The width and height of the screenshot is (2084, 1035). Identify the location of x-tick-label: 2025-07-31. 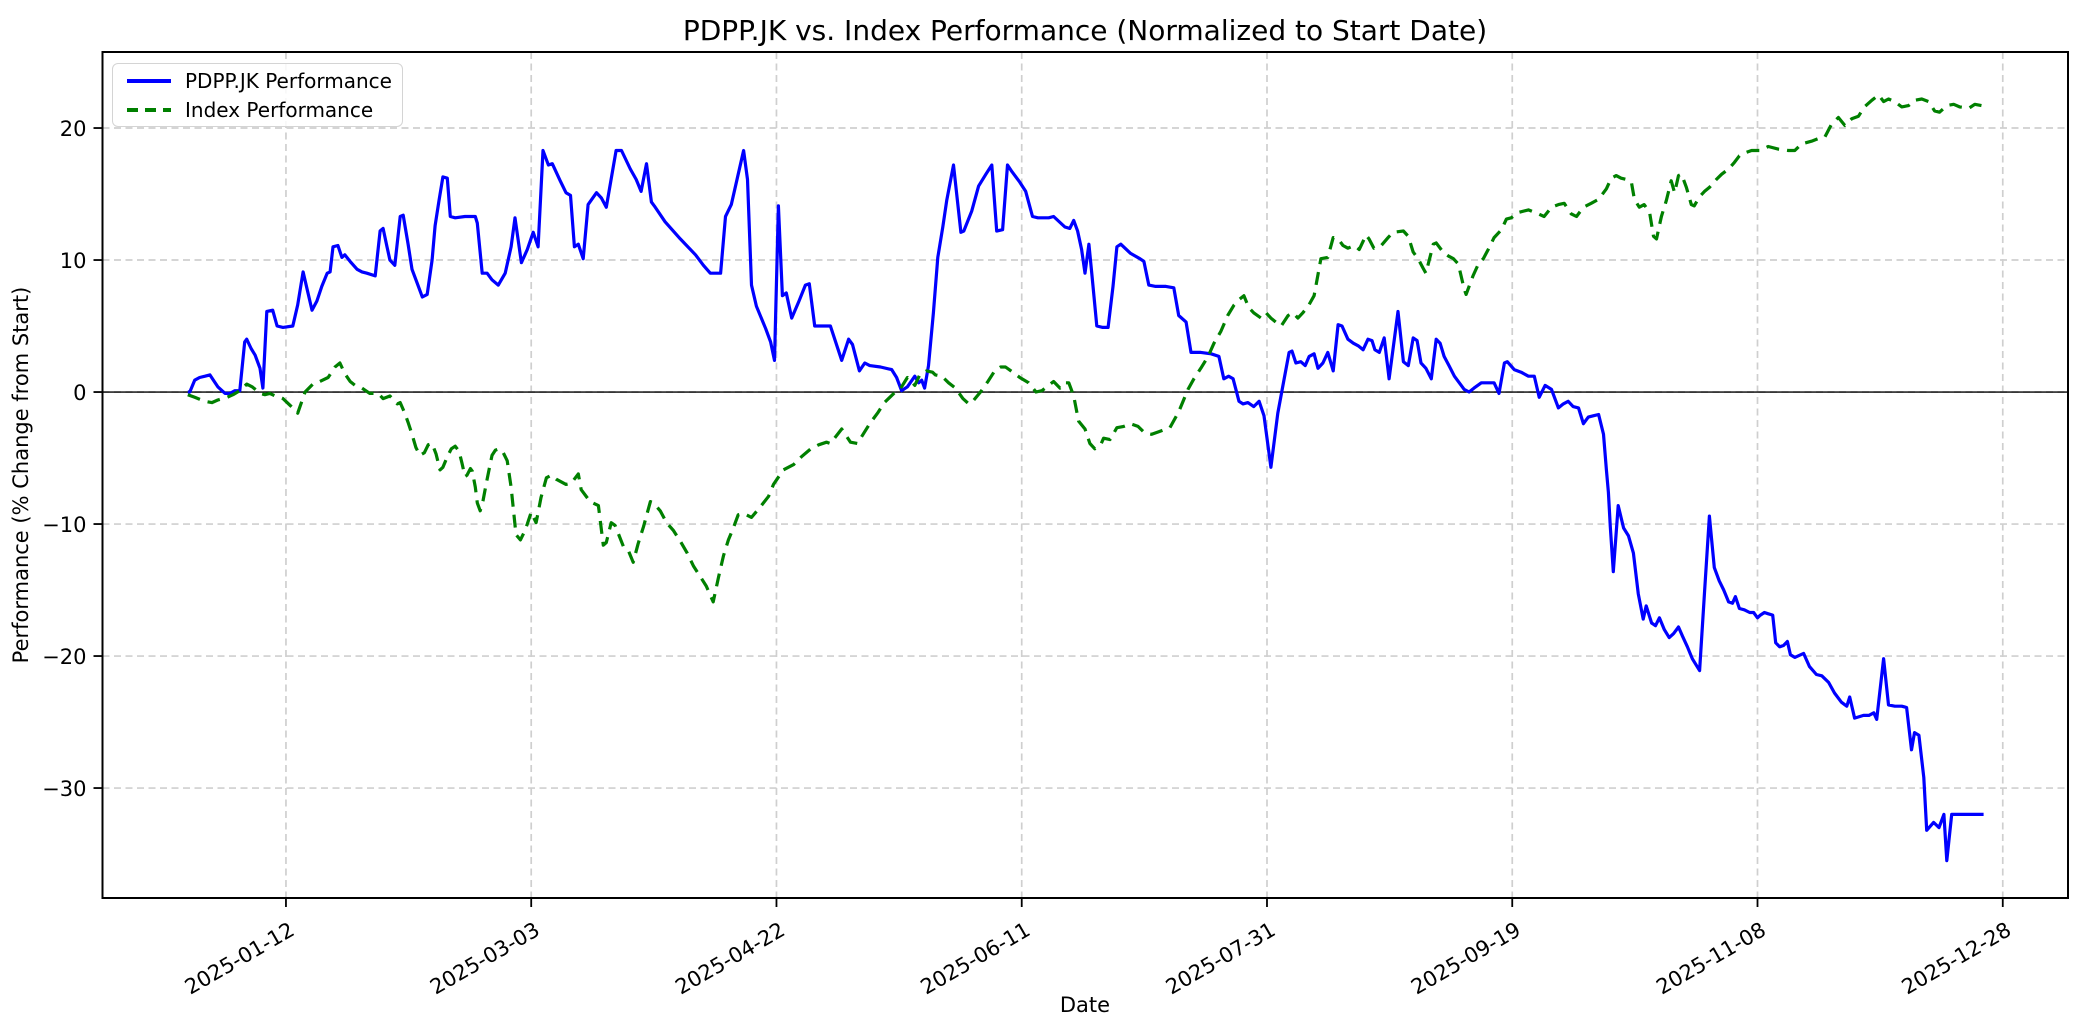
(1221, 959).